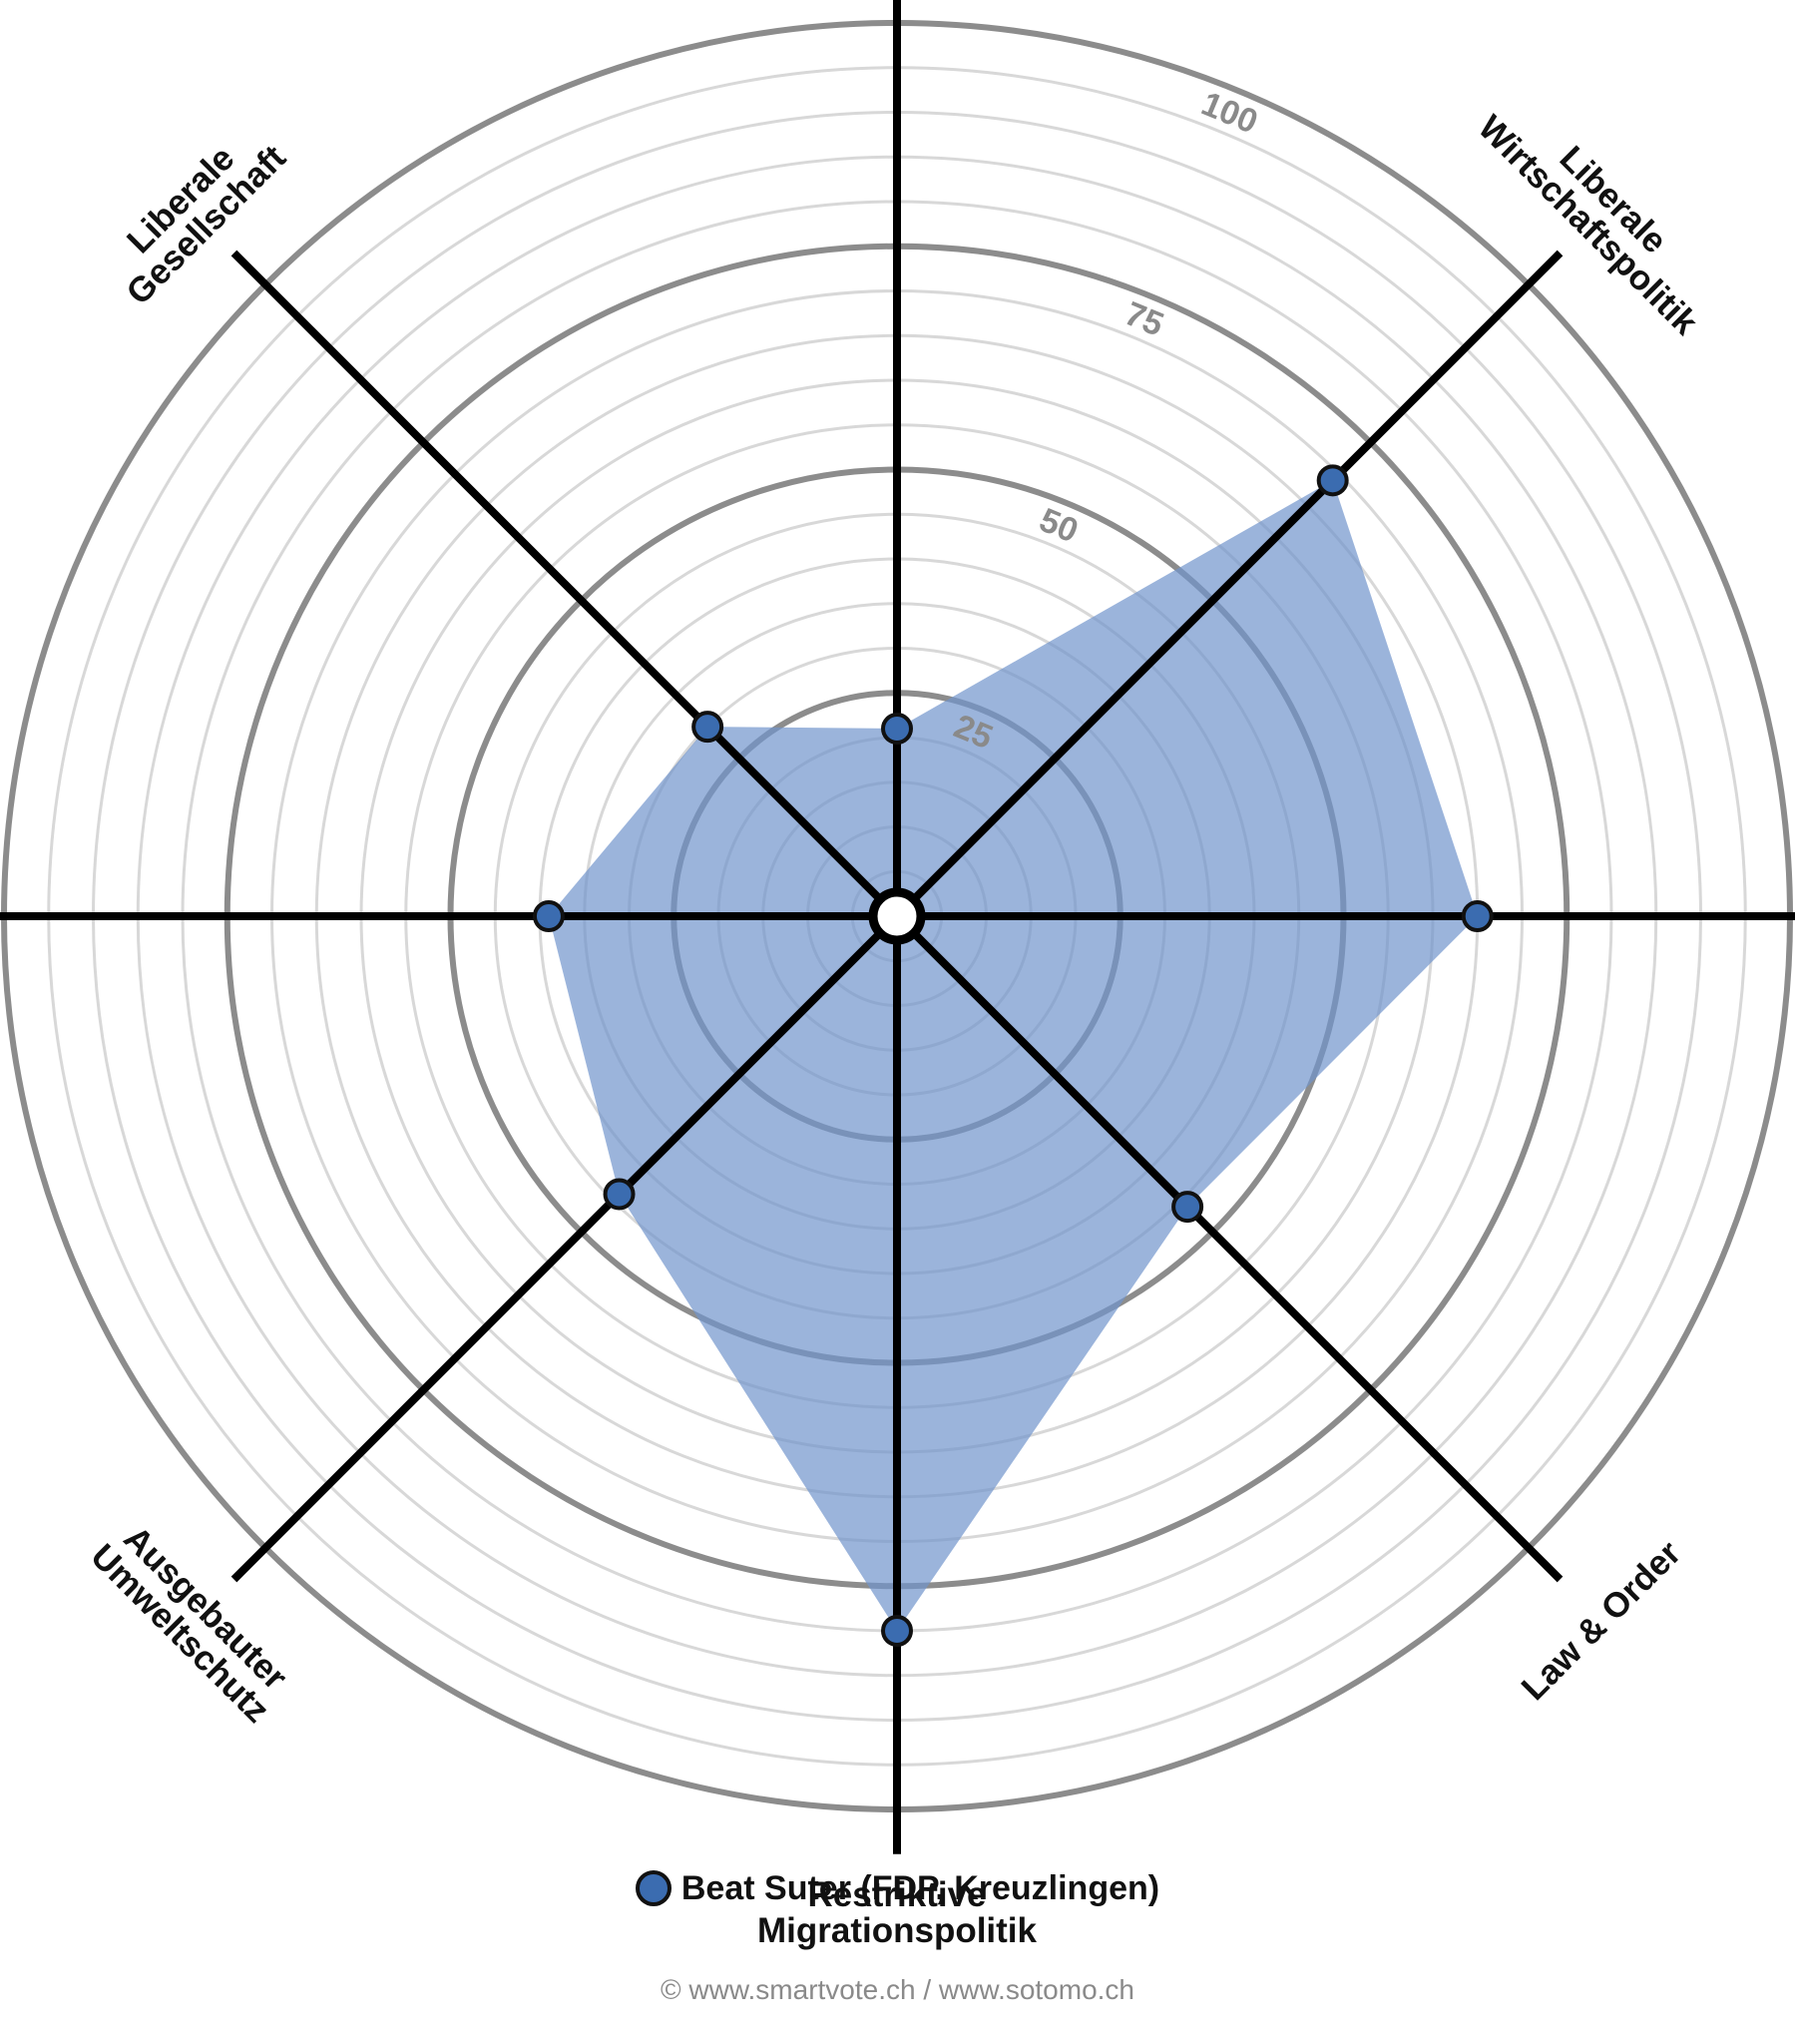 The height and width of the screenshot is (2044, 1795). I want to click on center-circle, so click(897, 916).